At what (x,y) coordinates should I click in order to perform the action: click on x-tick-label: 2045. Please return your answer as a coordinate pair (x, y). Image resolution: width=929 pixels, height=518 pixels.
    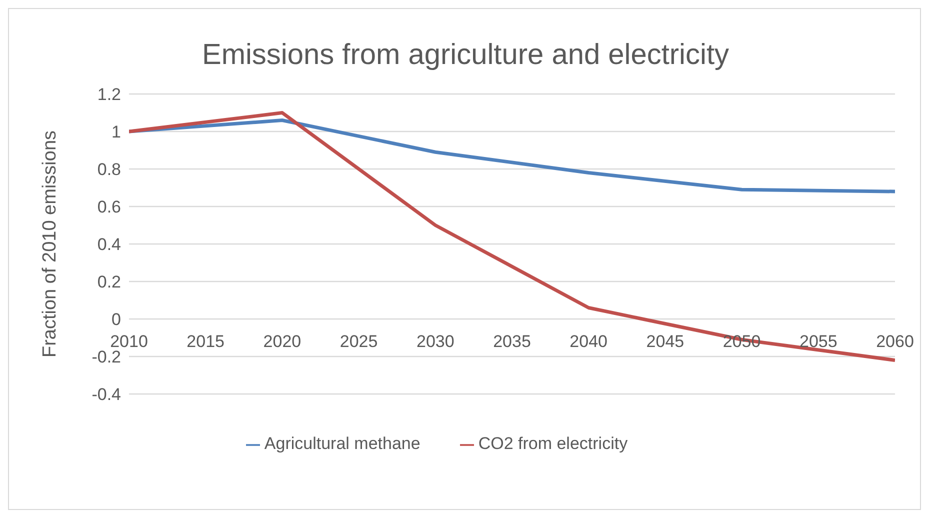
    Looking at the image, I should click on (665, 341).